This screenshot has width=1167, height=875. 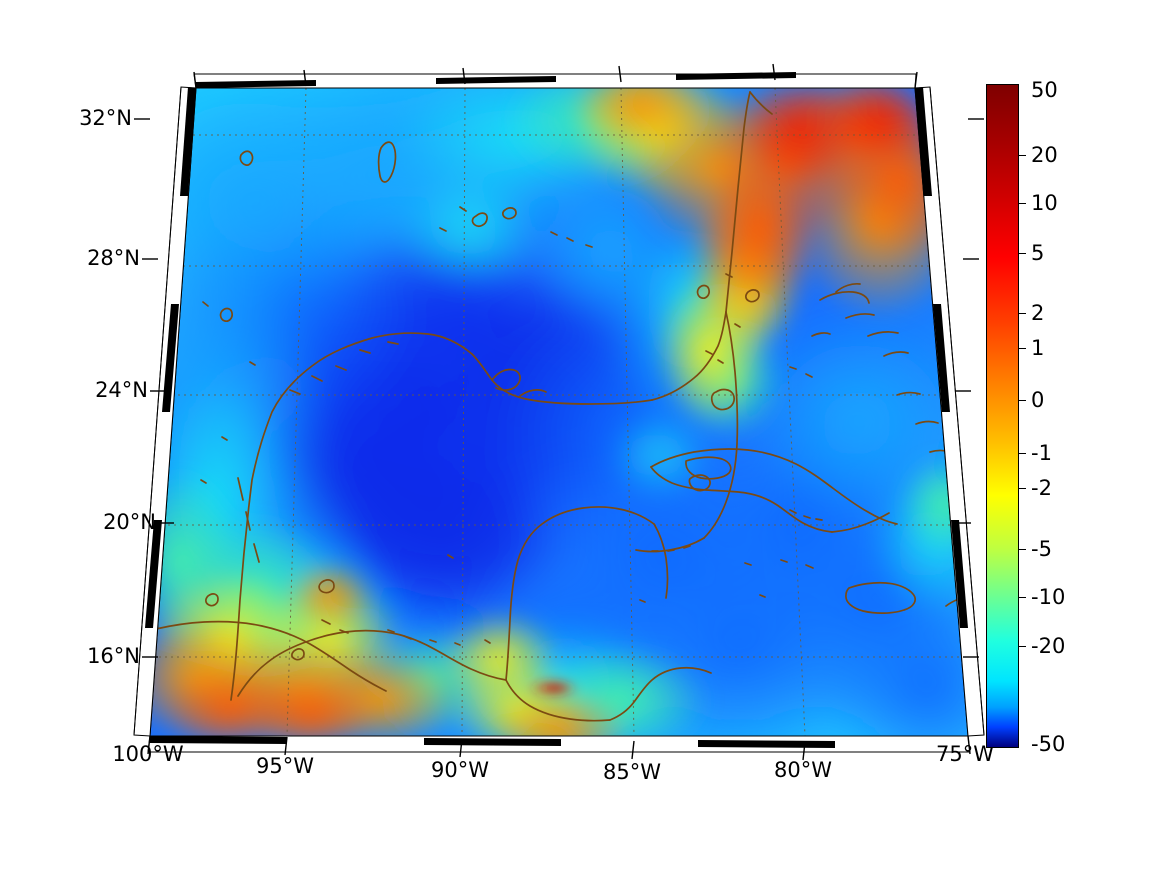 I want to click on colorbar-label-m2: -2, so click(x=1041, y=488).